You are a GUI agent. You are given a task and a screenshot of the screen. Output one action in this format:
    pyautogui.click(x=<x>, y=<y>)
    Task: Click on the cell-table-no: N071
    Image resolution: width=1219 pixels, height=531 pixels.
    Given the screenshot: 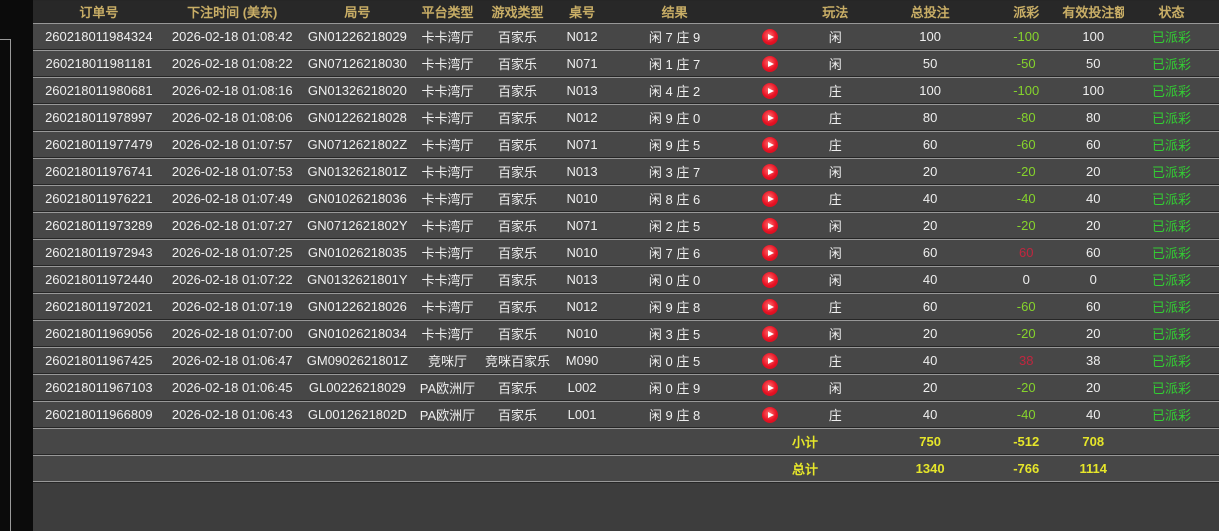 What is the action you would take?
    pyautogui.click(x=582, y=225)
    